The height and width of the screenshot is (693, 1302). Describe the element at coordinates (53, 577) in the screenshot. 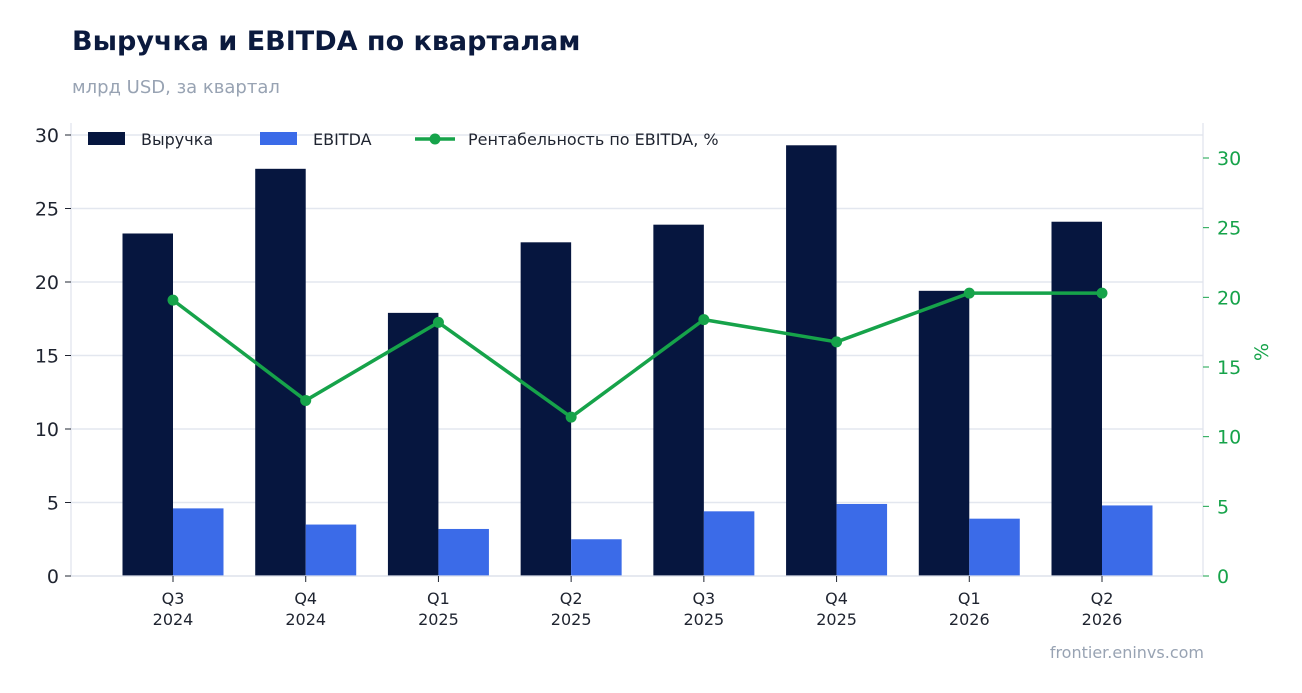

I see `left-tick-label: 0` at that location.